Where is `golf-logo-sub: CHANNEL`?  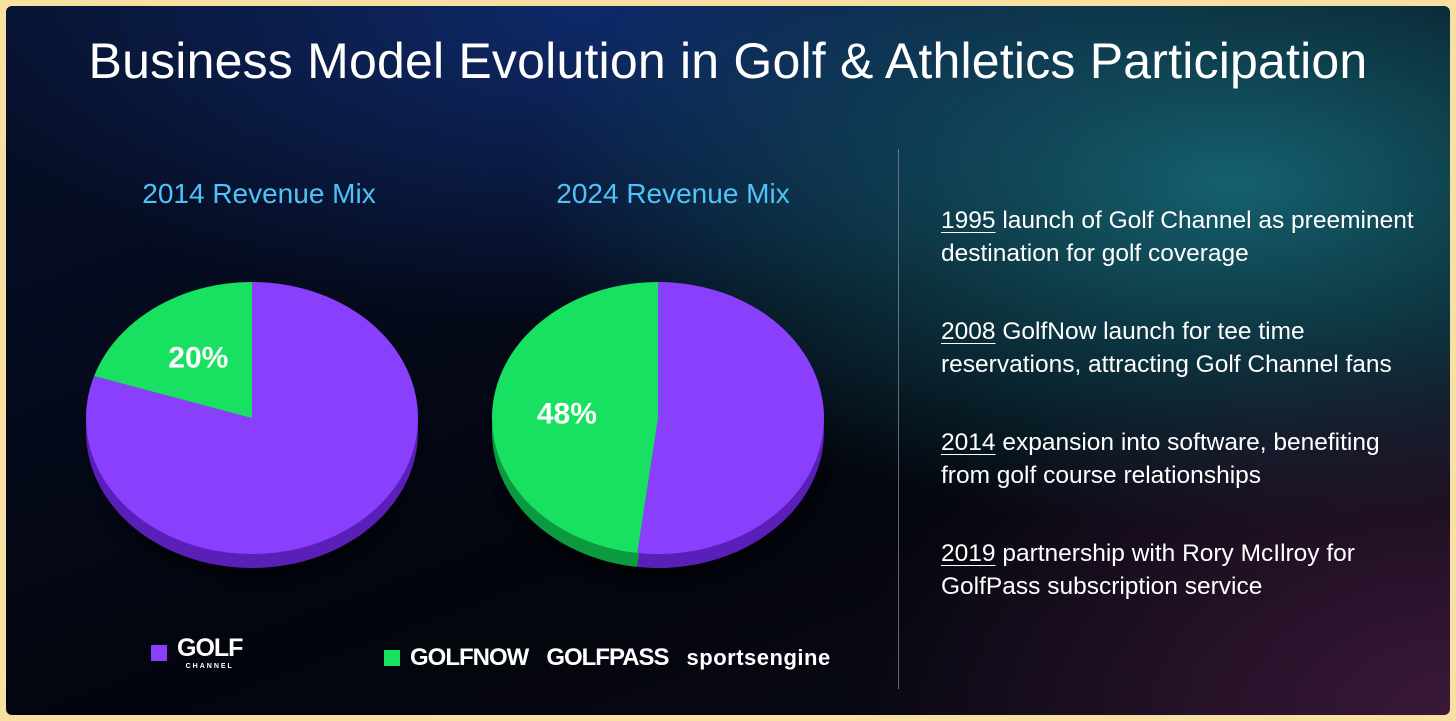 golf-logo-sub: CHANNEL is located at coordinates (209, 666).